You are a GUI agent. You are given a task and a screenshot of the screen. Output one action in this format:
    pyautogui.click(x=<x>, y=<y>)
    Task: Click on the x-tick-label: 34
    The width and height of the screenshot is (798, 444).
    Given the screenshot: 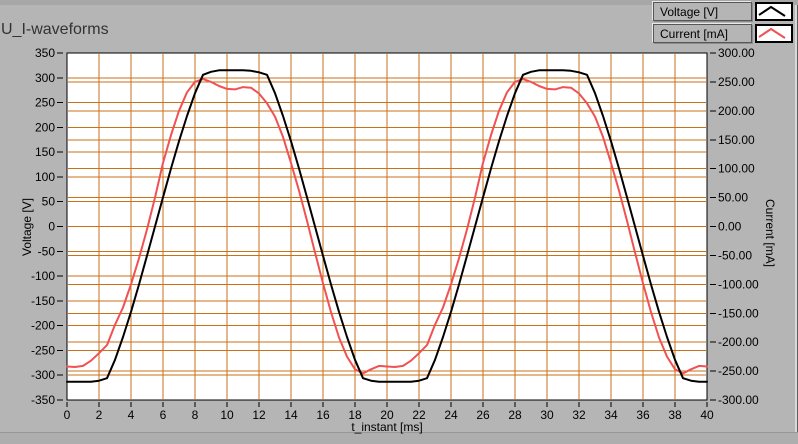 What is the action you would take?
    pyautogui.click(x=611, y=415)
    